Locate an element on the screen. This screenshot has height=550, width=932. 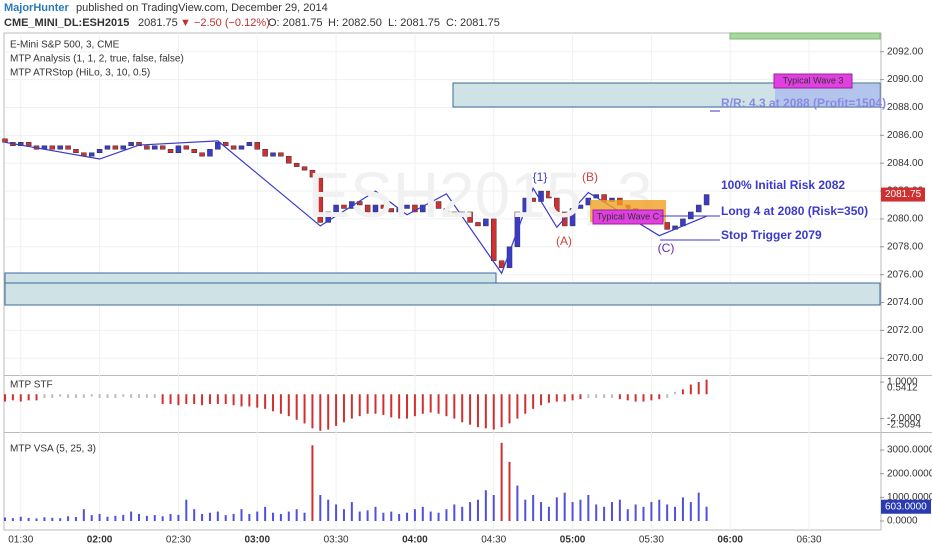
y-tick-label: 2072.00 is located at coordinates (905, 330).